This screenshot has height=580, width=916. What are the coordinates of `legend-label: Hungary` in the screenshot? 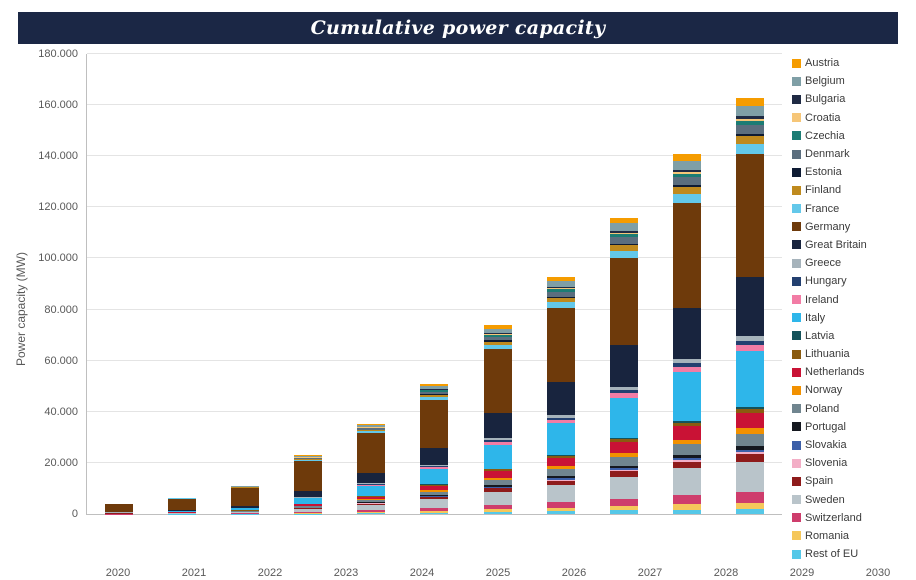 It's located at (826, 281).